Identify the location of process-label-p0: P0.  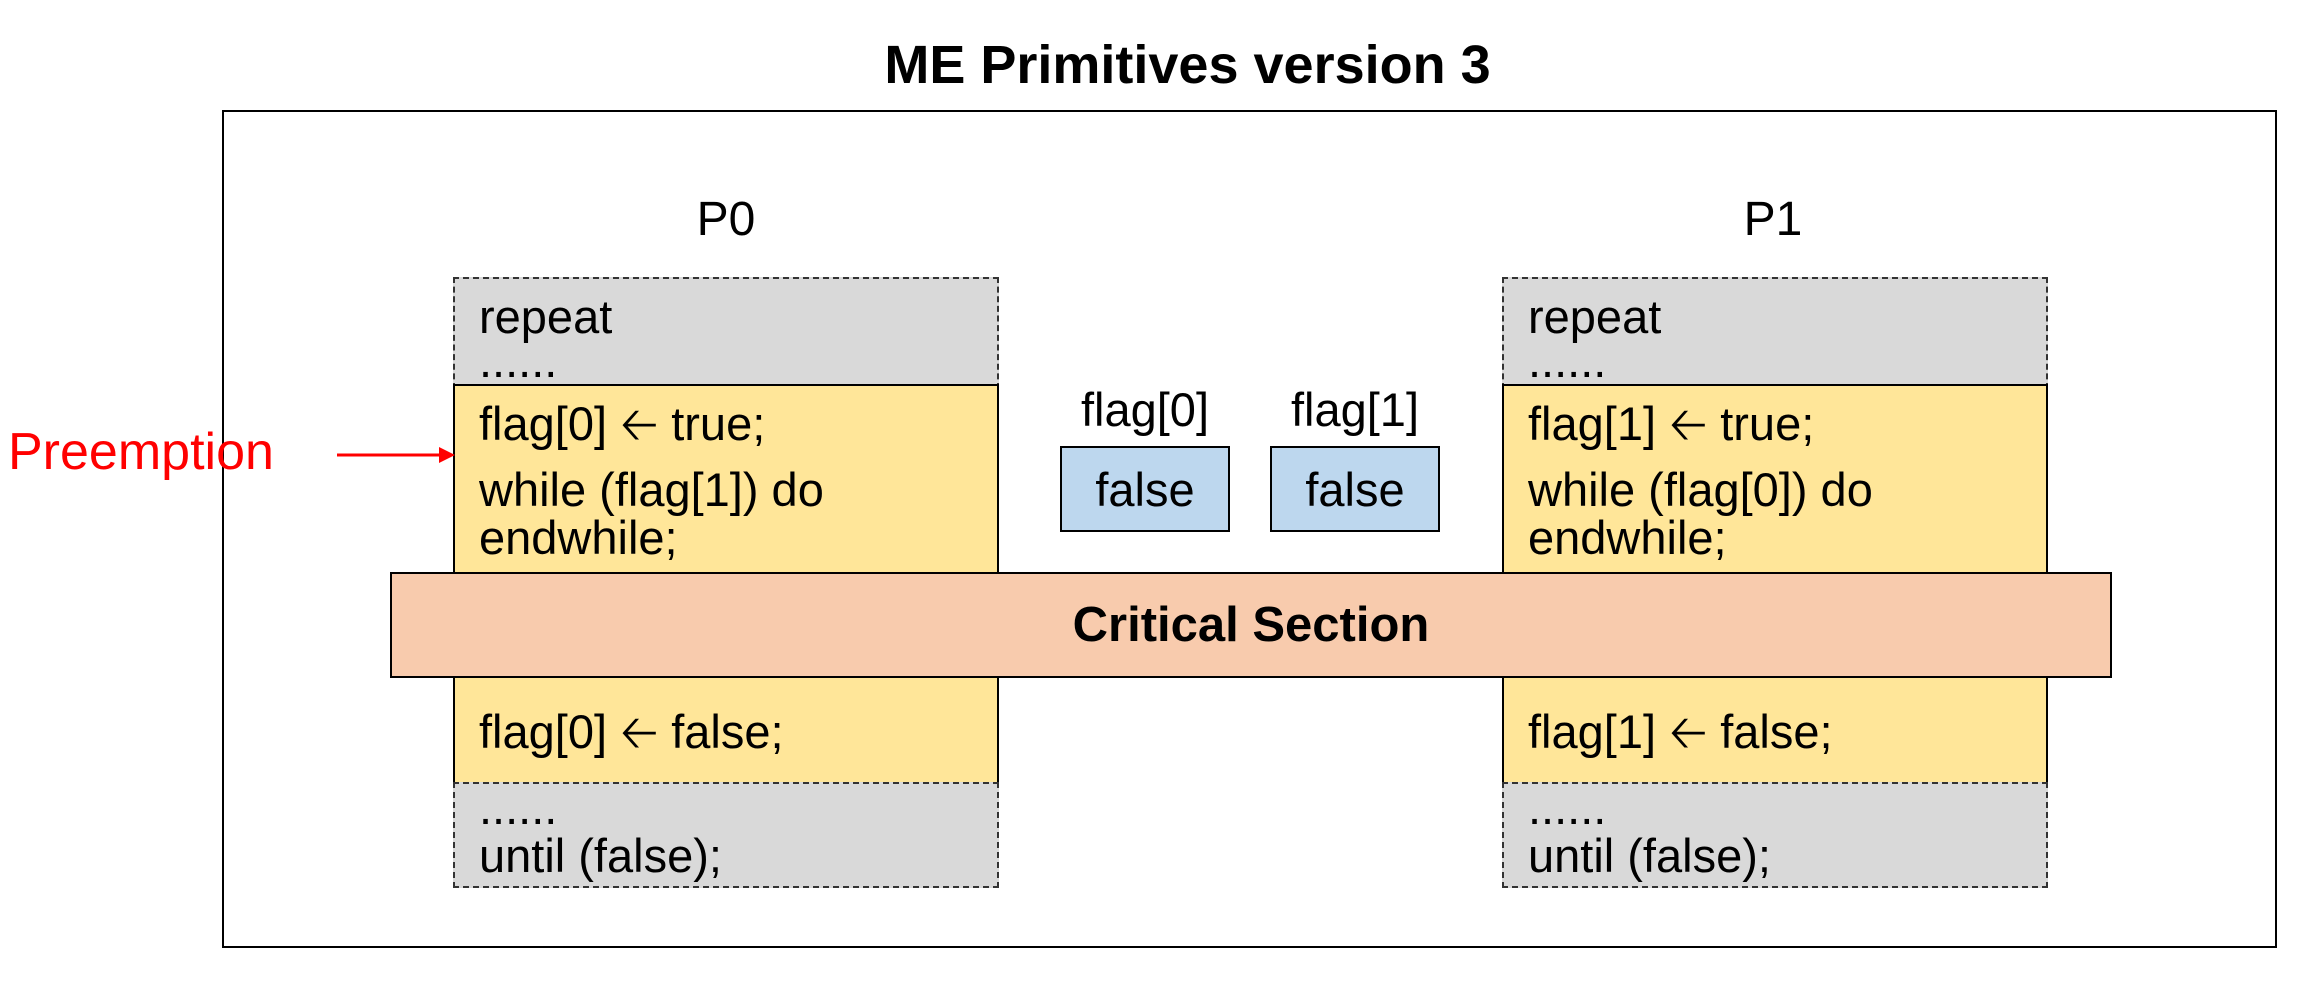
(726, 219).